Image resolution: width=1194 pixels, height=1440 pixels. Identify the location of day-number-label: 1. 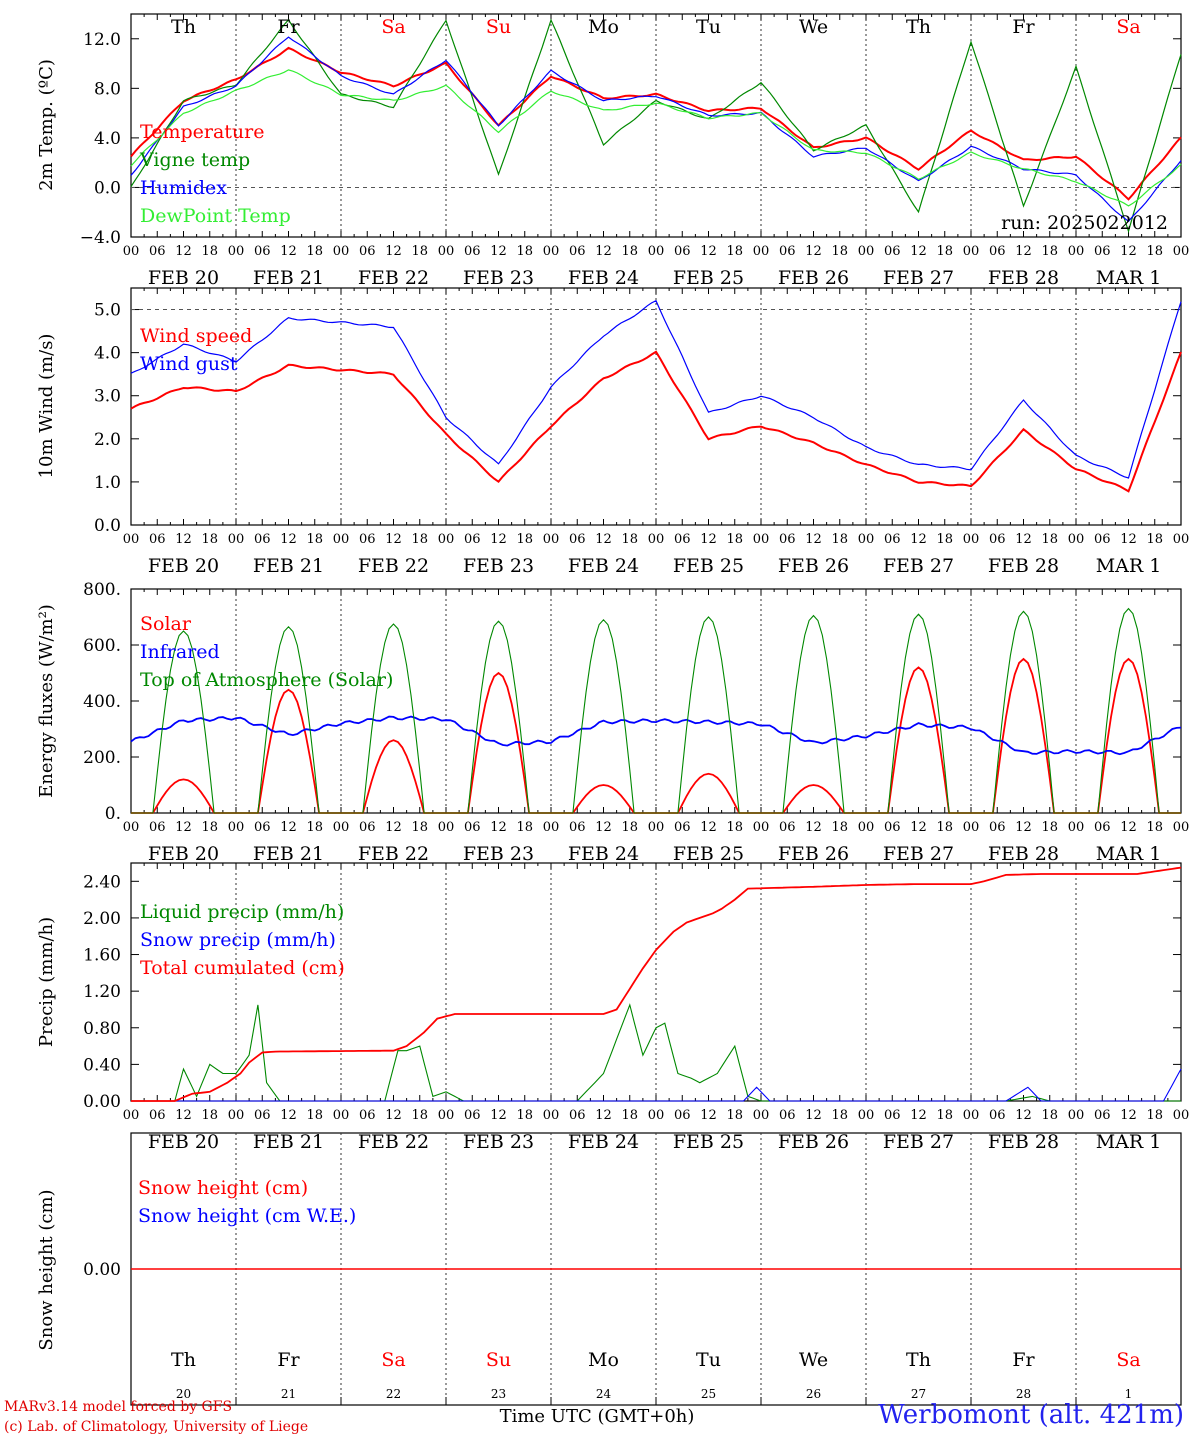
(1129, 1394).